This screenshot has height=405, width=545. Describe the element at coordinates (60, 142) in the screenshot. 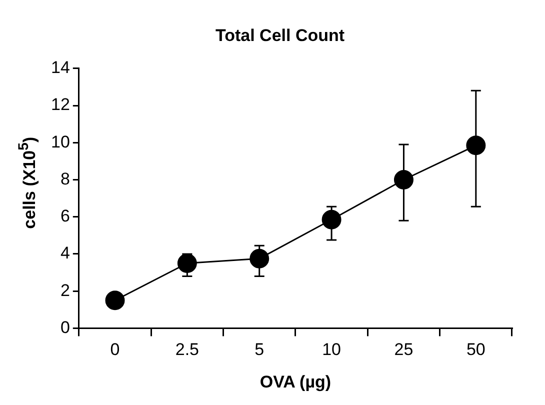

I see `y-tick-label: 10` at that location.